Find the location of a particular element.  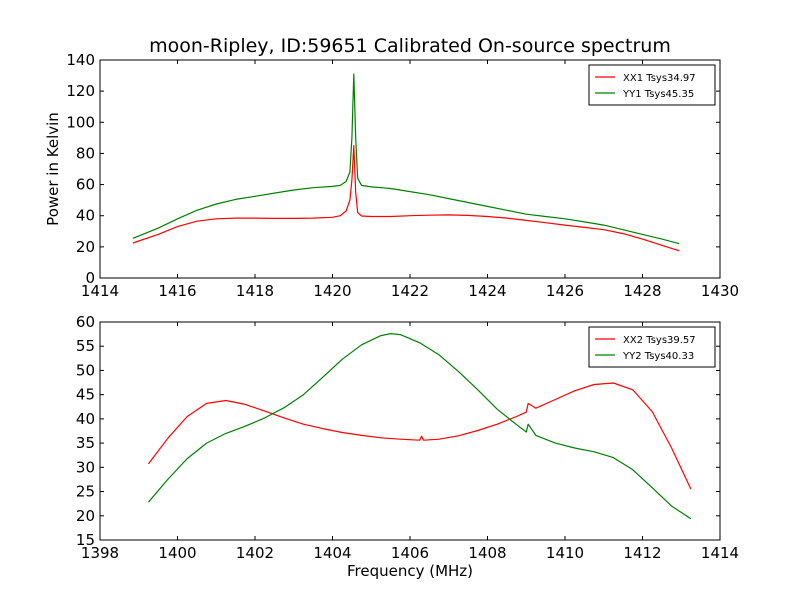

x-tick-label: 1430 is located at coordinates (720, 291).